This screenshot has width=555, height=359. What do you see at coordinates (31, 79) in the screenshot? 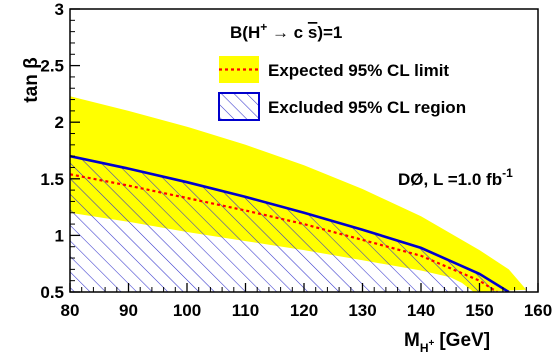
I see `y-axis-title: tan β` at bounding box center [31, 79].